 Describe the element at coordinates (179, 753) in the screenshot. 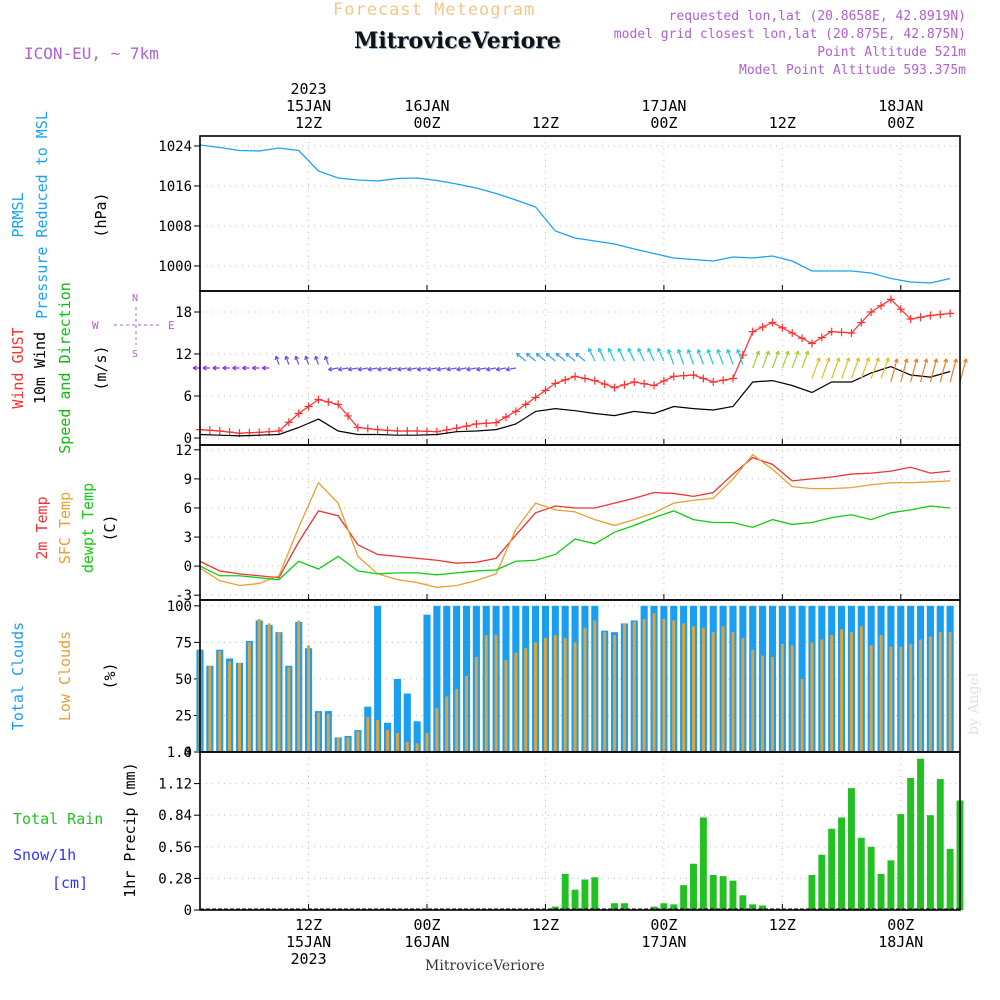

I see `precip-ytick-label: 1.4` at that location.